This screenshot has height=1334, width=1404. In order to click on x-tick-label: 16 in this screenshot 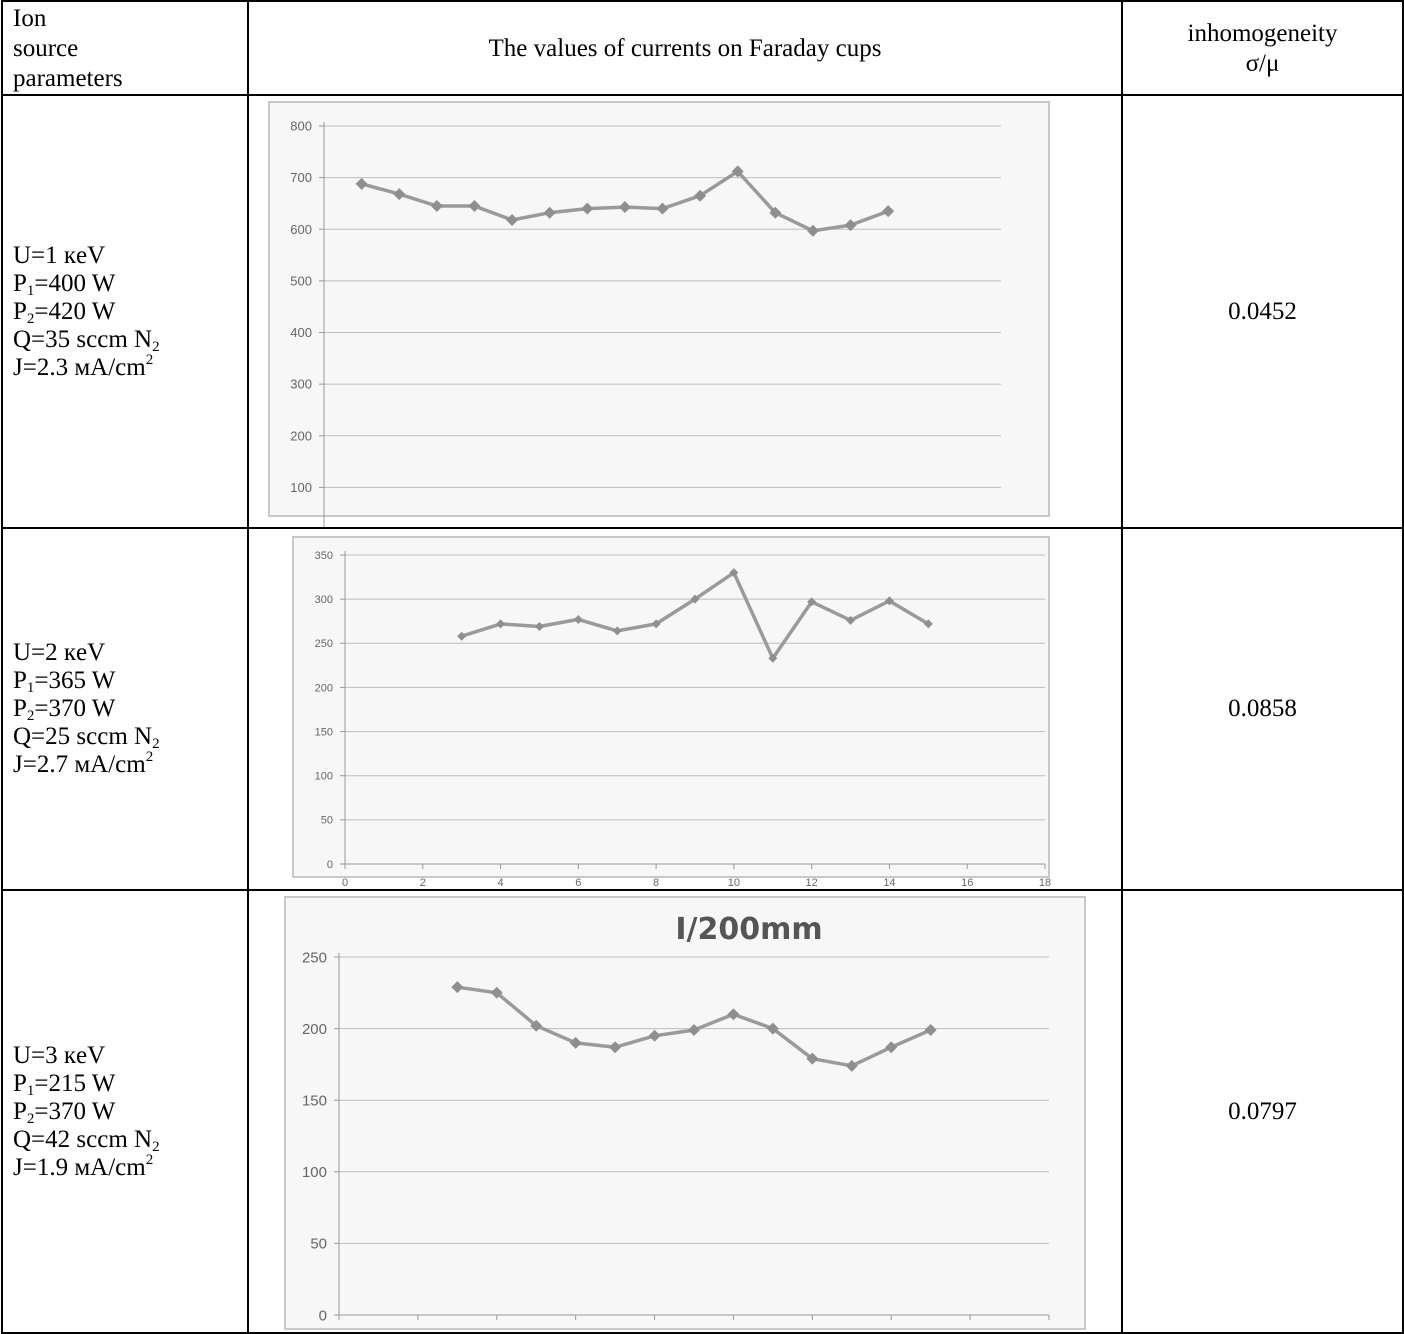, I will do `click(967, 883)`.